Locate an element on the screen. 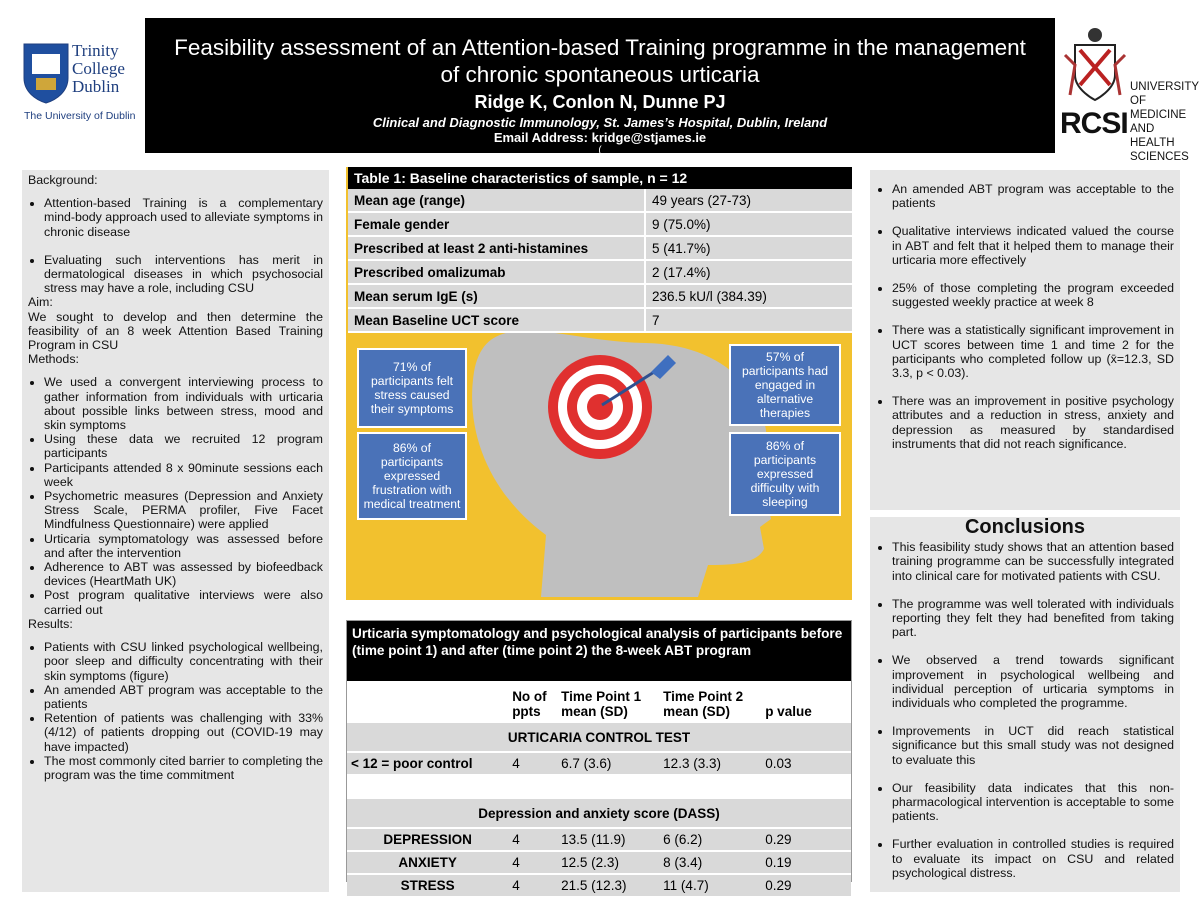 This screenshot has width=1200, height=901. section-heading: Background: is located at coordinates (63, 180).